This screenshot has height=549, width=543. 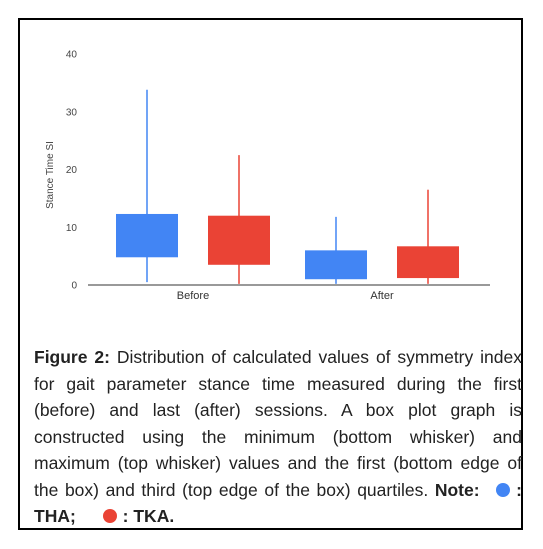 I want to click on y-tick-label: 30, so click(x=72, y=112).